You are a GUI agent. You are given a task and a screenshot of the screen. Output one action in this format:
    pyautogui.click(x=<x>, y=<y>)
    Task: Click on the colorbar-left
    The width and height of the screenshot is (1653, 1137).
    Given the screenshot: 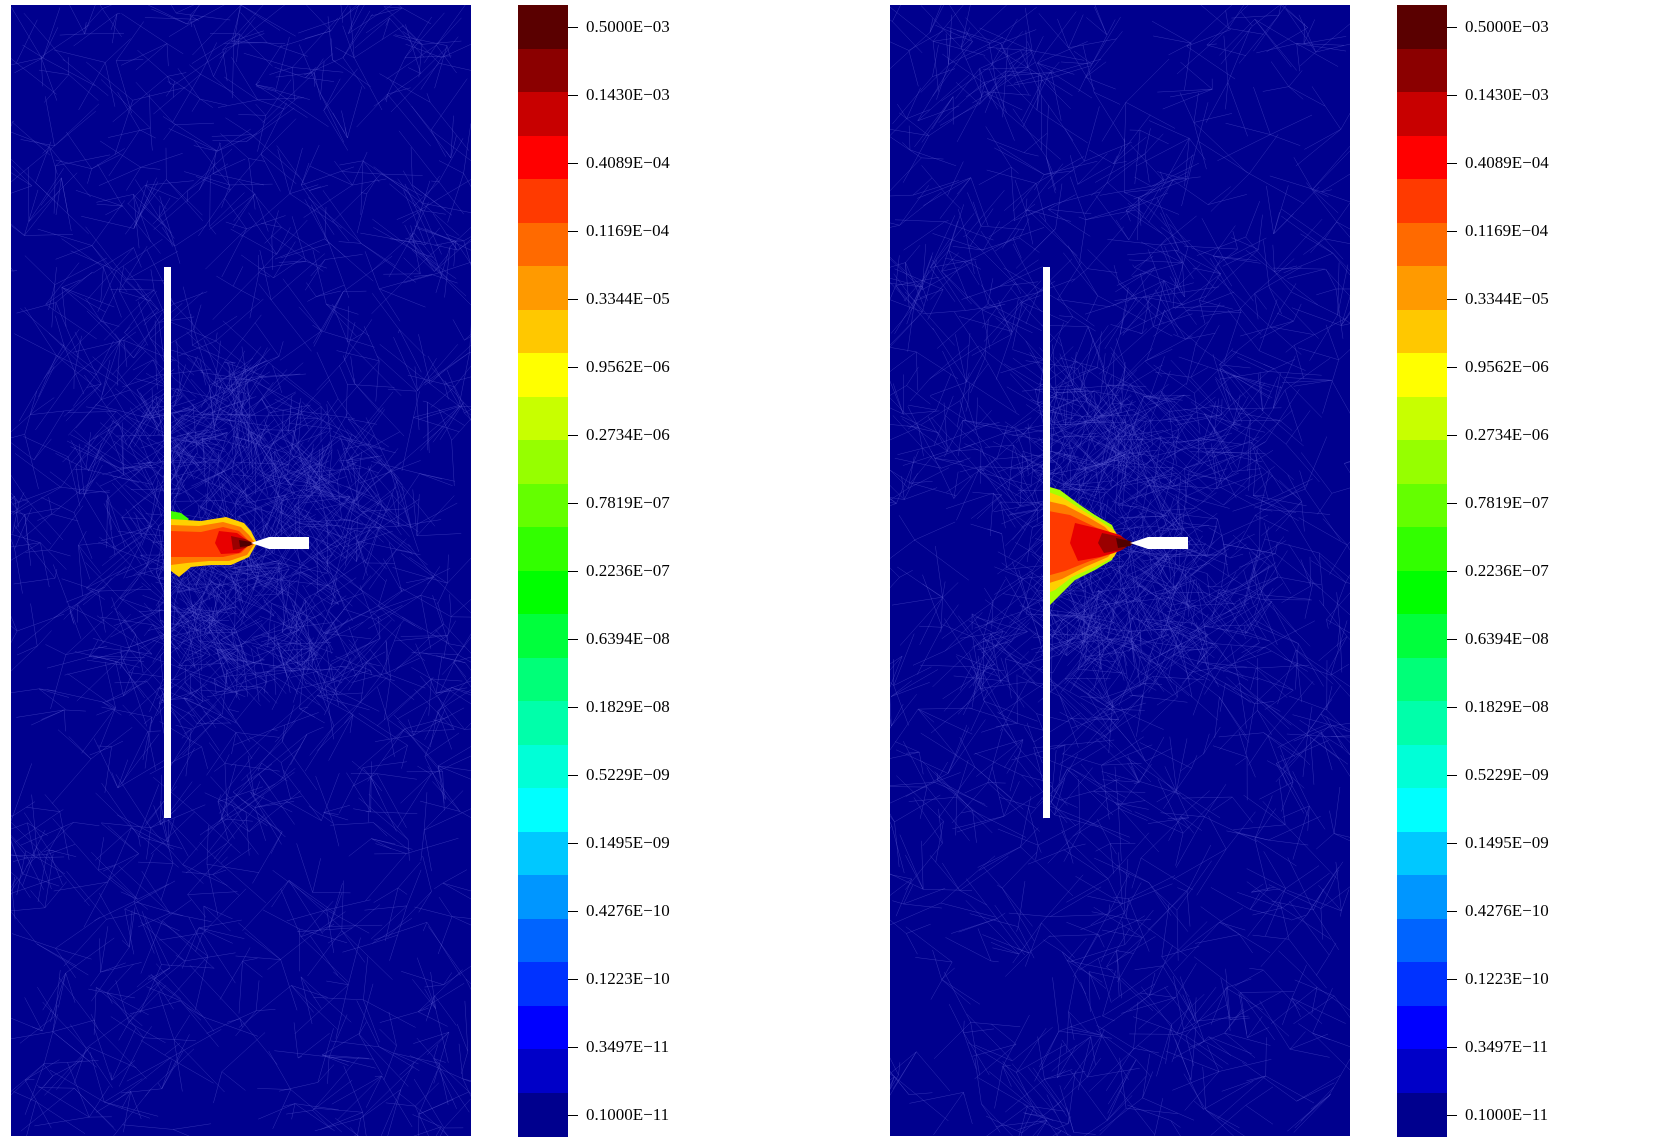 What is the action you would take?
    pyautogui.click(x=543, y=570)
    